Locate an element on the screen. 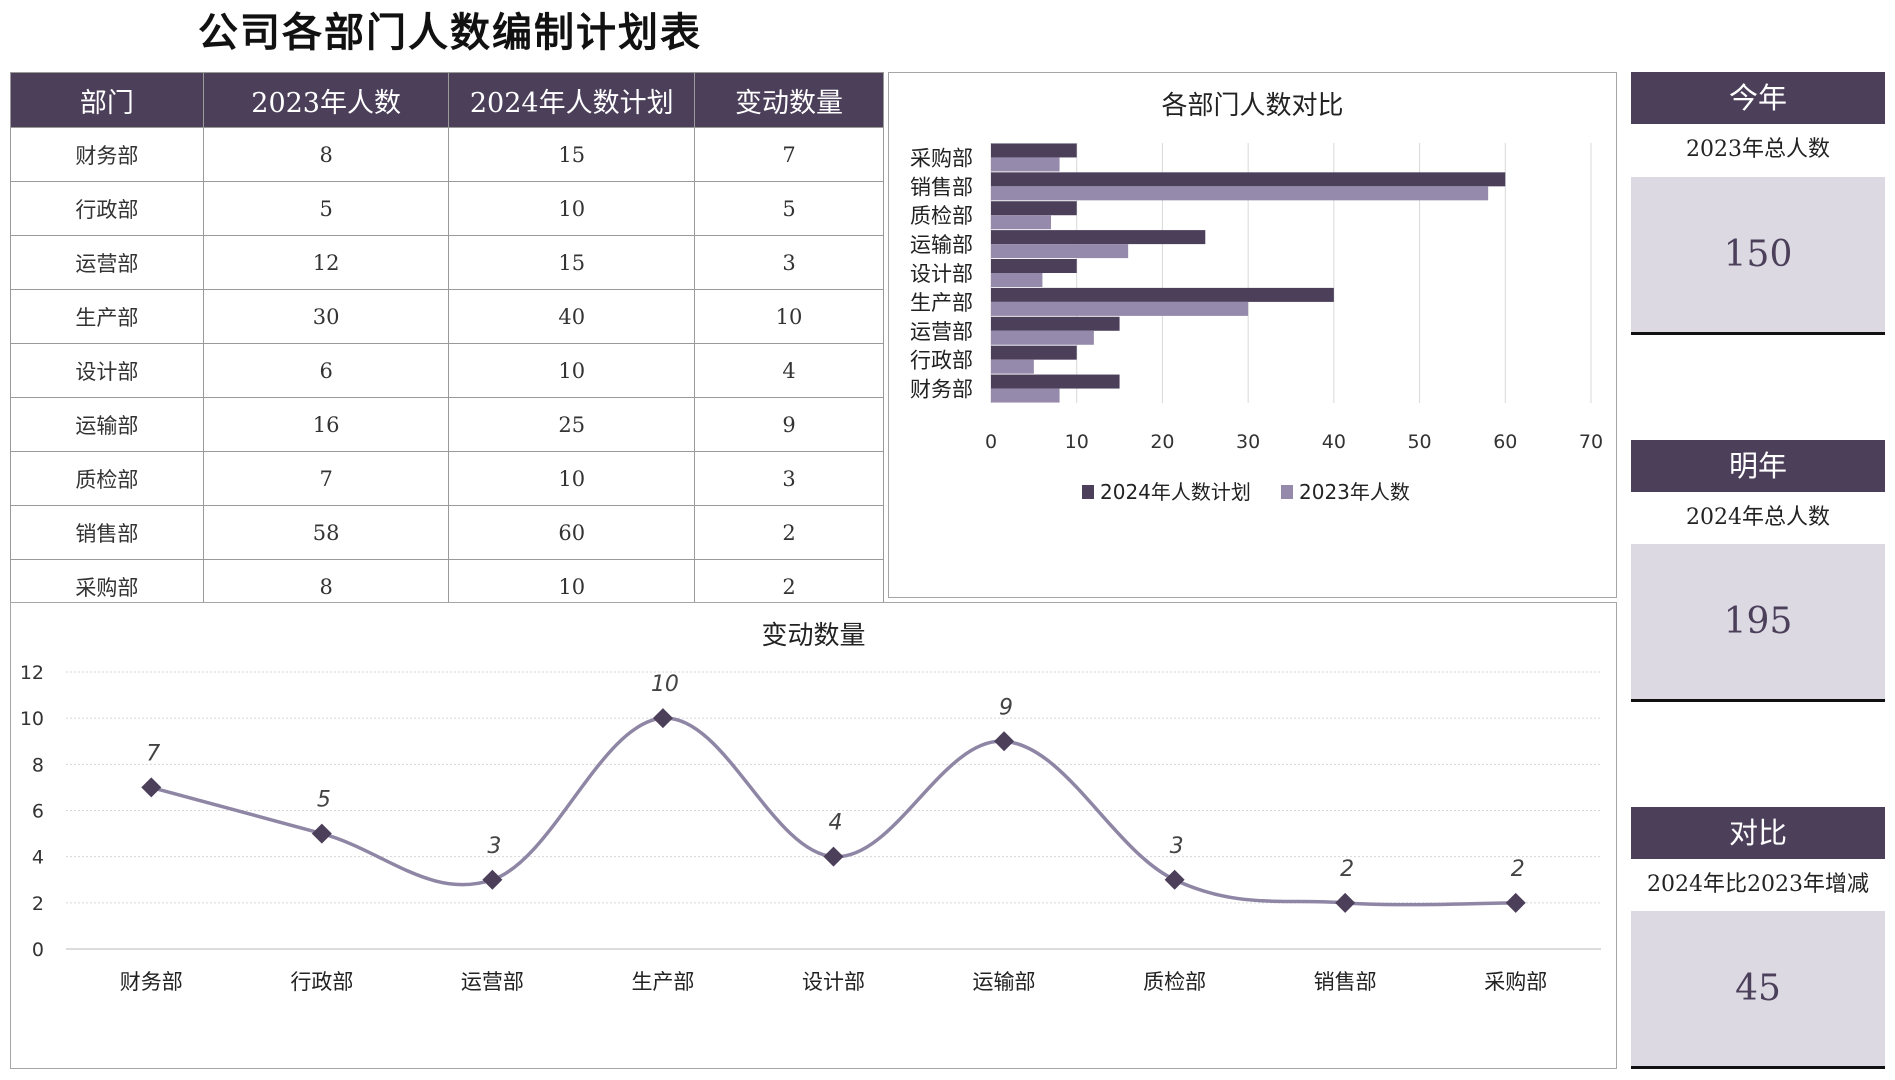 The width and height of the screenshot is (1895, 1080). y-category-label: 行政部 is located at coordinates (941, 361).